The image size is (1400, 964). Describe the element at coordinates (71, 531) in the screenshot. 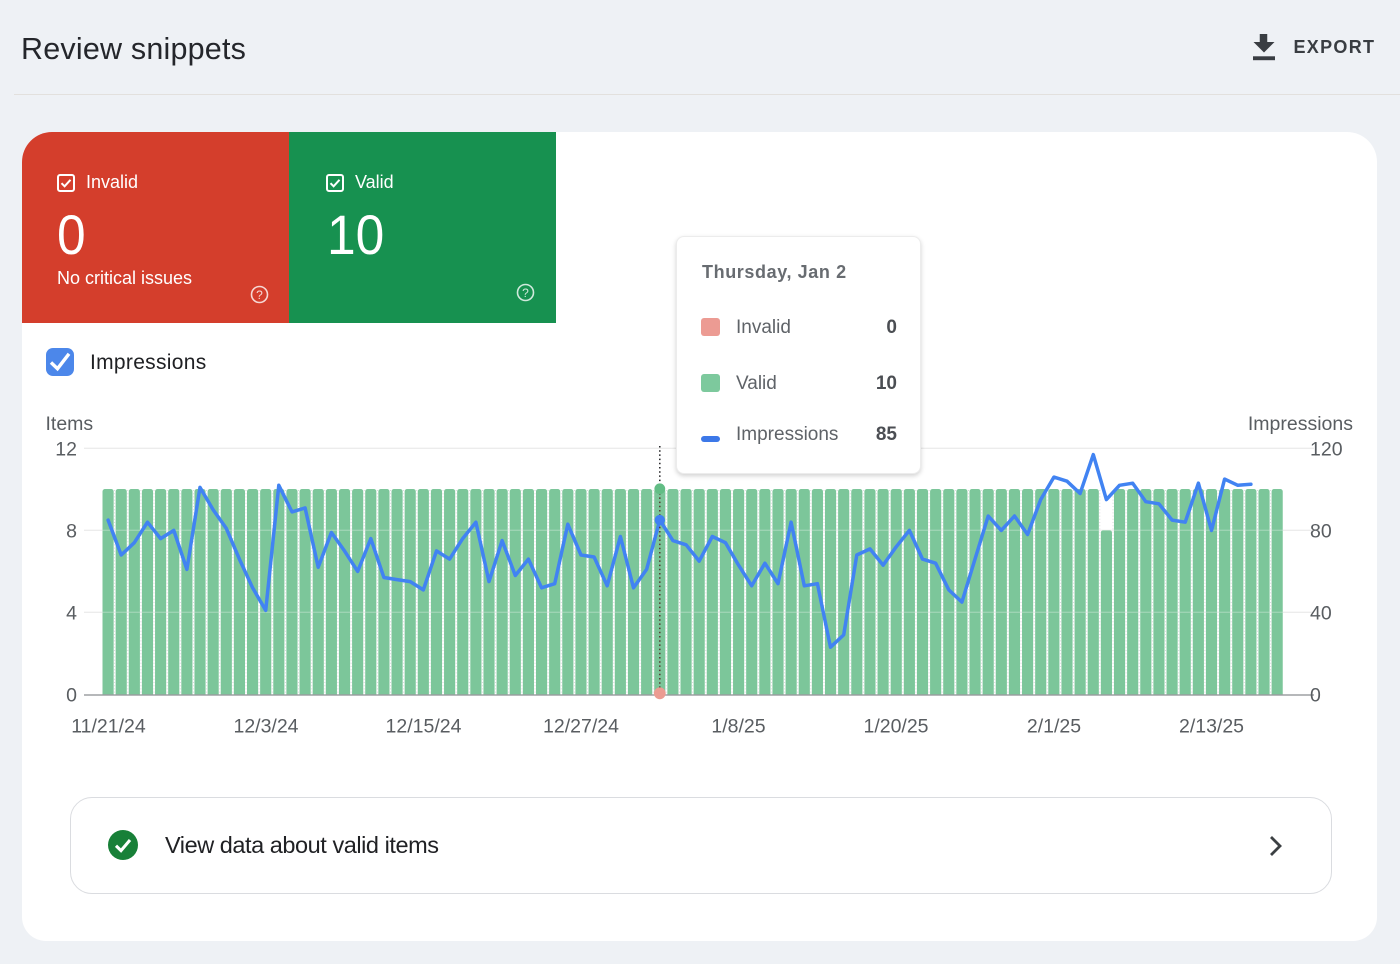

I see `svg-text: 8` at that location.